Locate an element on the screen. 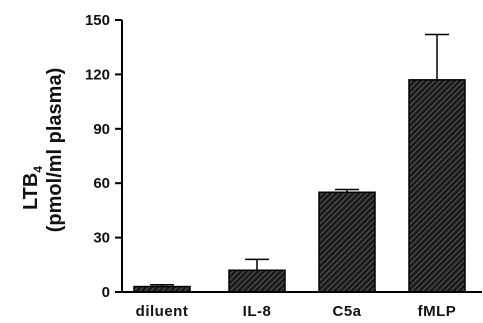  x-tick-label: C5a is located at coordinates (346, 311).